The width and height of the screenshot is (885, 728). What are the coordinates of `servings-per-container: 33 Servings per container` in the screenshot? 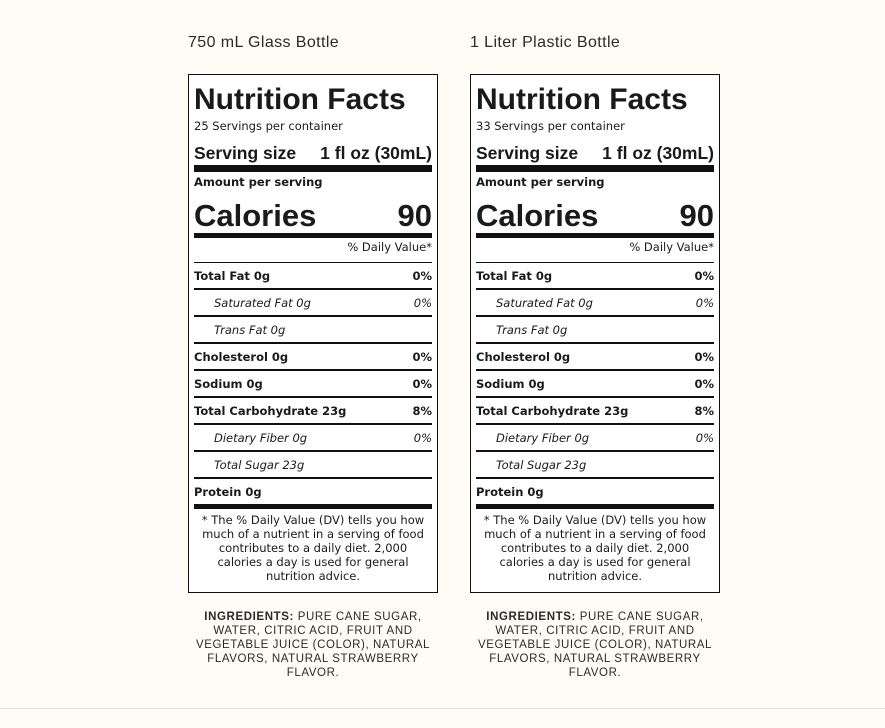 It's located at (550, 126).